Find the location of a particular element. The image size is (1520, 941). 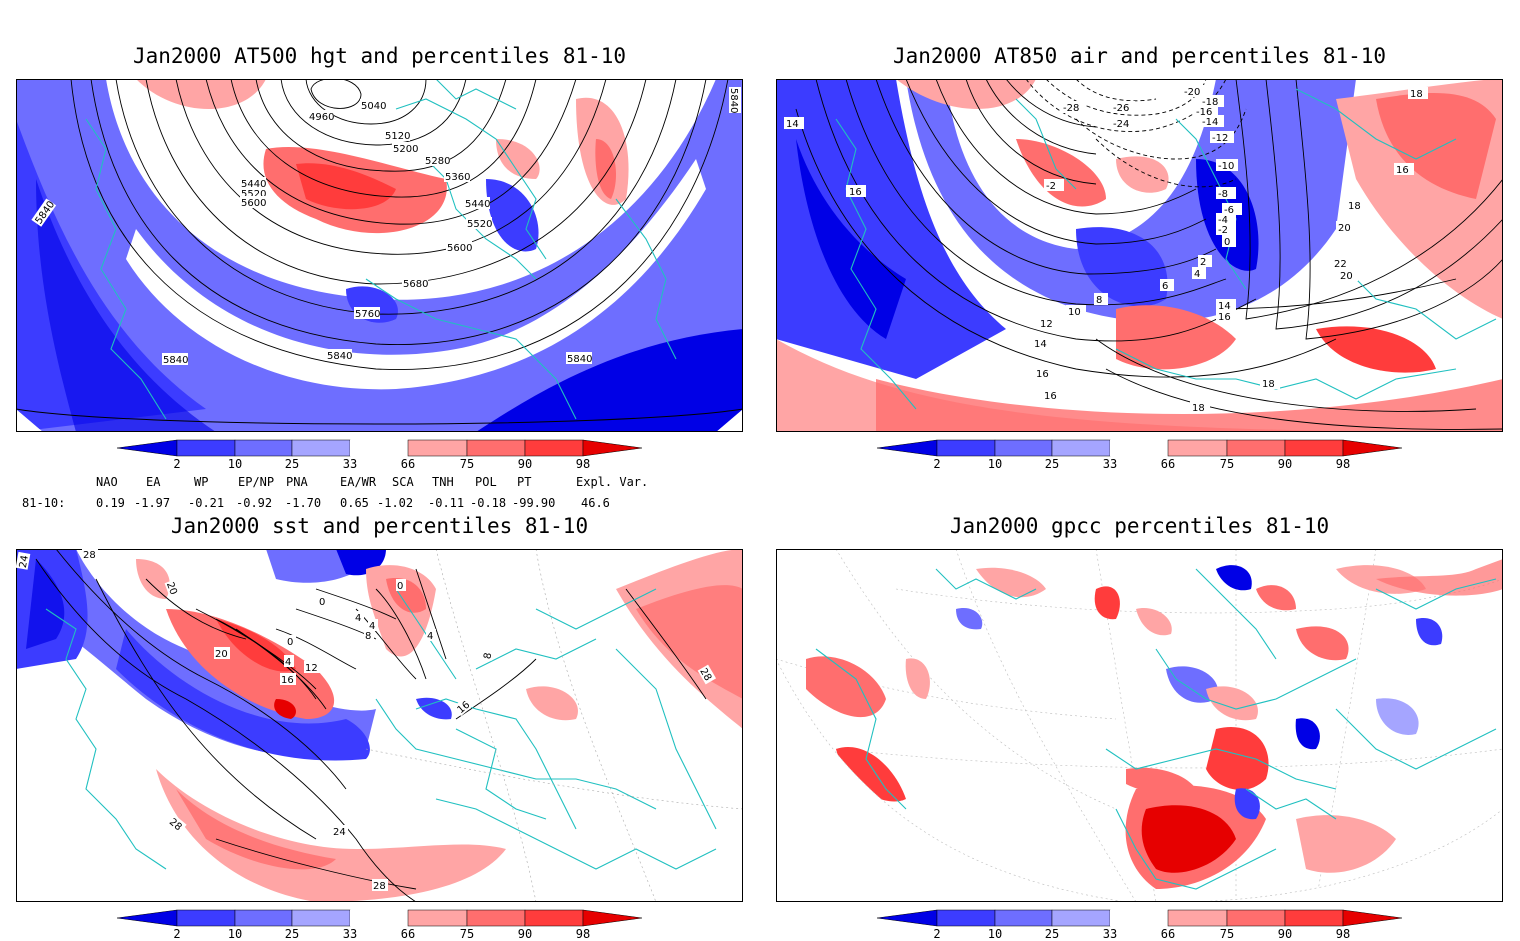

contour-label: -10 is located at coordinates (1226, 166).